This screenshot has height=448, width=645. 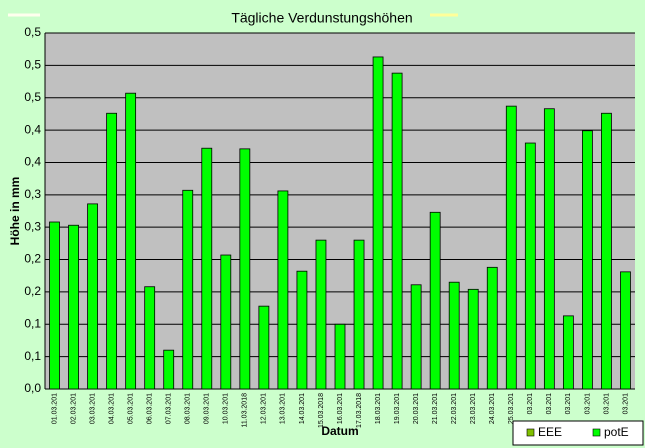 I want to click on x-tick-label: 14.03.201, so click(x=302, y=408).